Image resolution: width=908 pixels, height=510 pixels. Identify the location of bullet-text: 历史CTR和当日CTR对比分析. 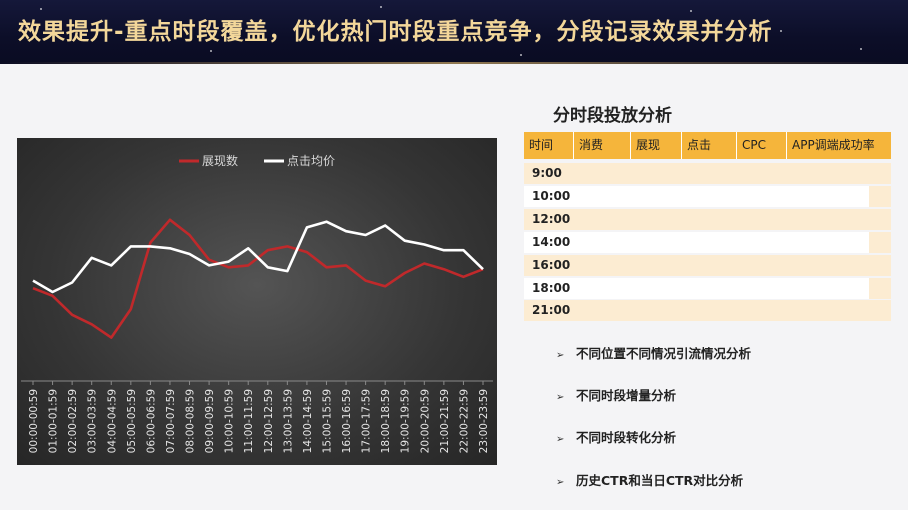
(660, 480).